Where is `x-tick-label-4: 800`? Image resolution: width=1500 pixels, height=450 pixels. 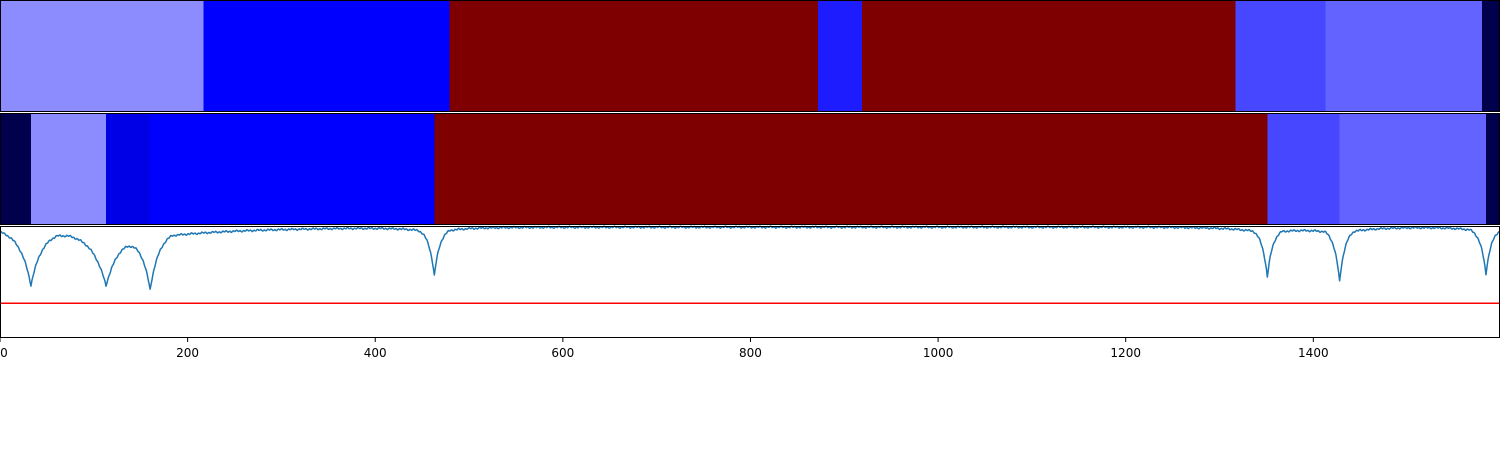 x-tick-label-4: 800 is located at coordinates (750, 353).